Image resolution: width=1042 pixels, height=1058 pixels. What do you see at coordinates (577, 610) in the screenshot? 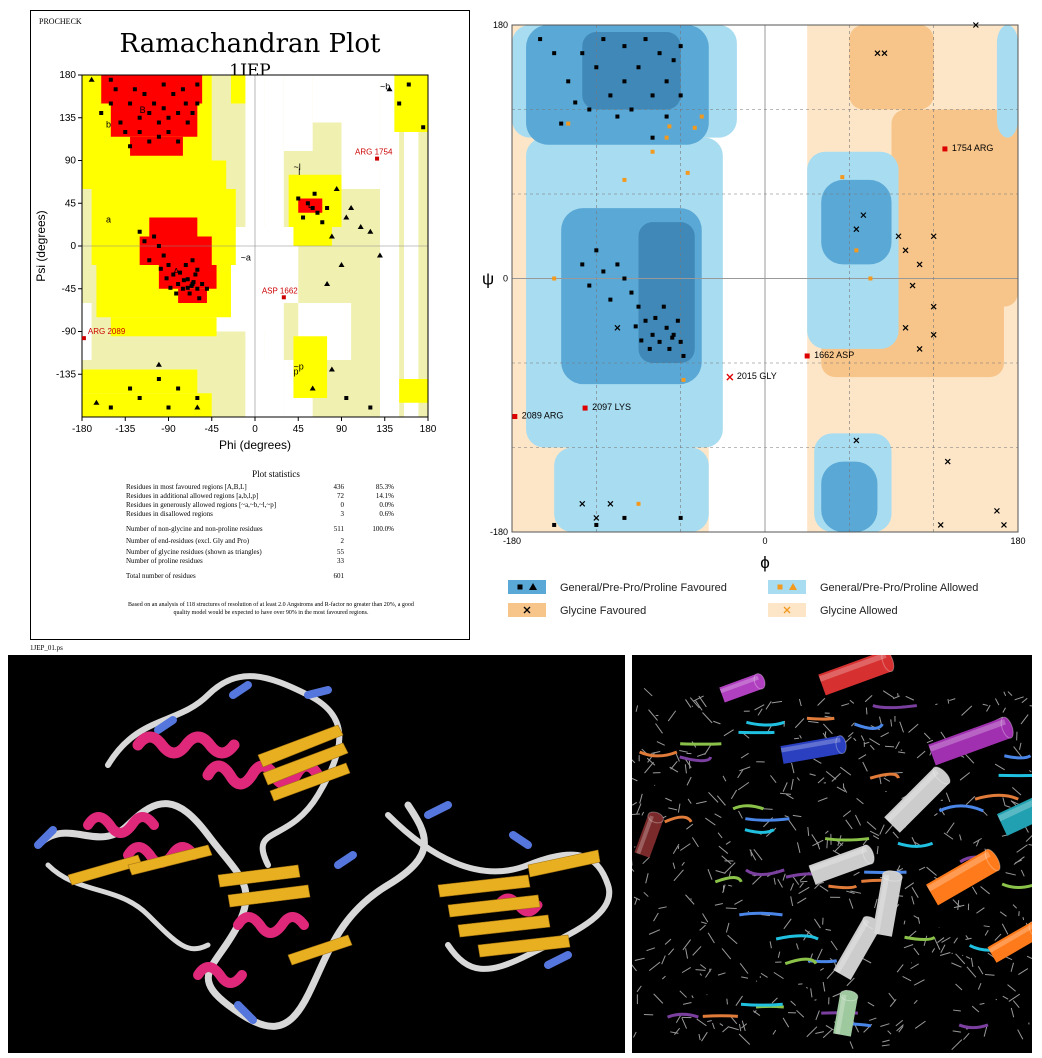
I see `legend-item: Glycine Favoured` at bounding box center [577, 610].